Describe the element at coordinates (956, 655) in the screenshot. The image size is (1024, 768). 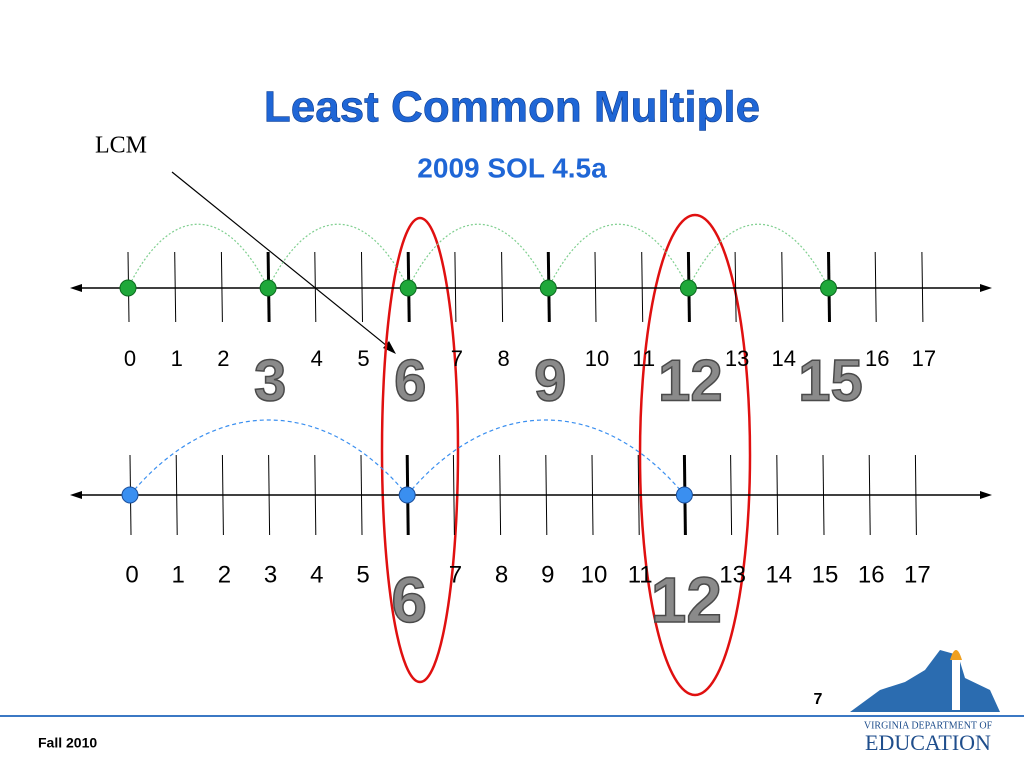
I see `logo-flame` at that location.